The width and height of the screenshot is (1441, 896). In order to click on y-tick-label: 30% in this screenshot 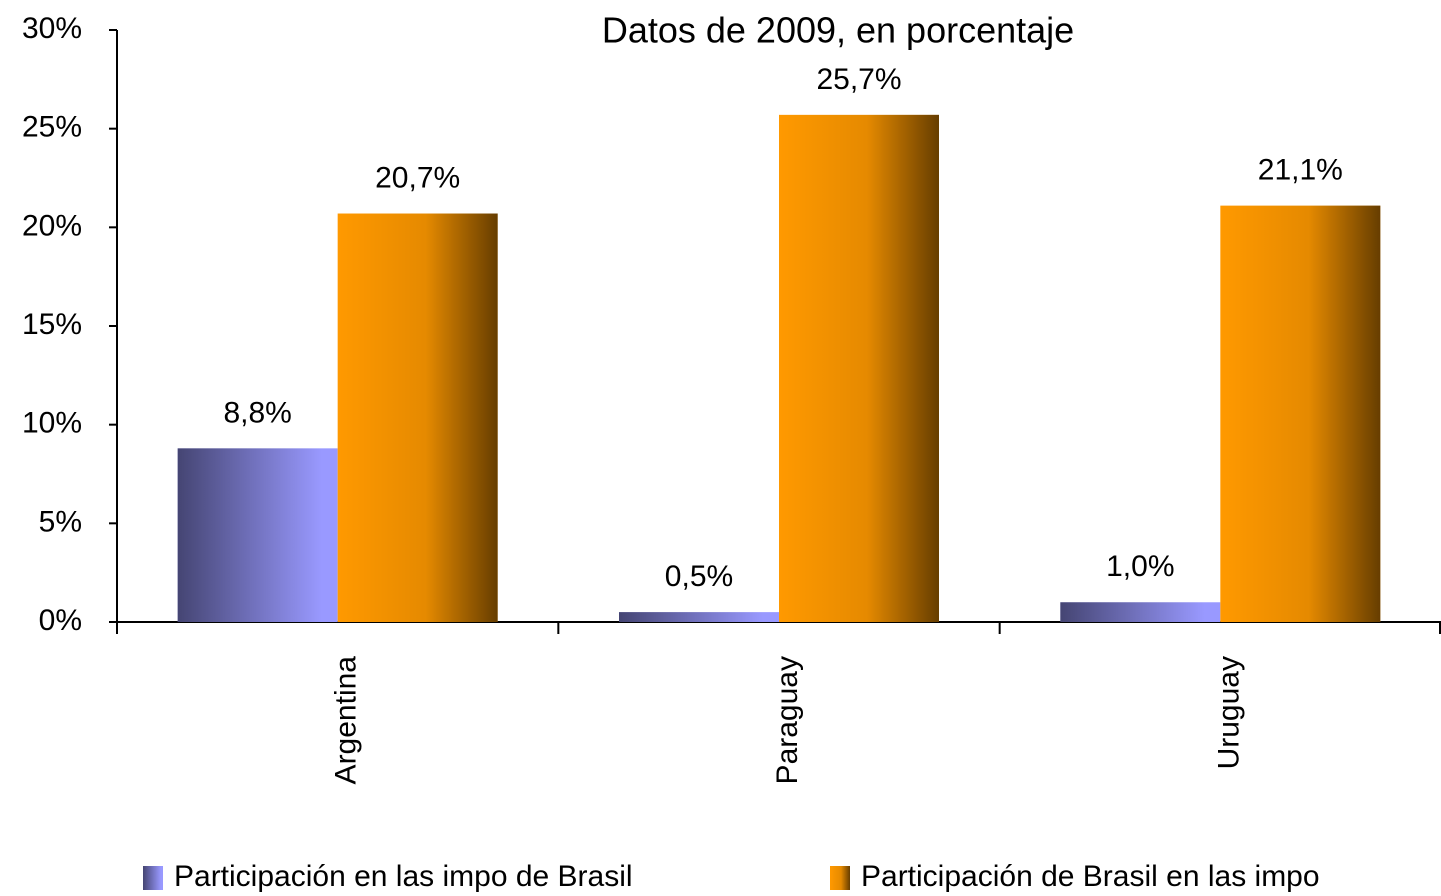, I will do `click(52, 28)`.